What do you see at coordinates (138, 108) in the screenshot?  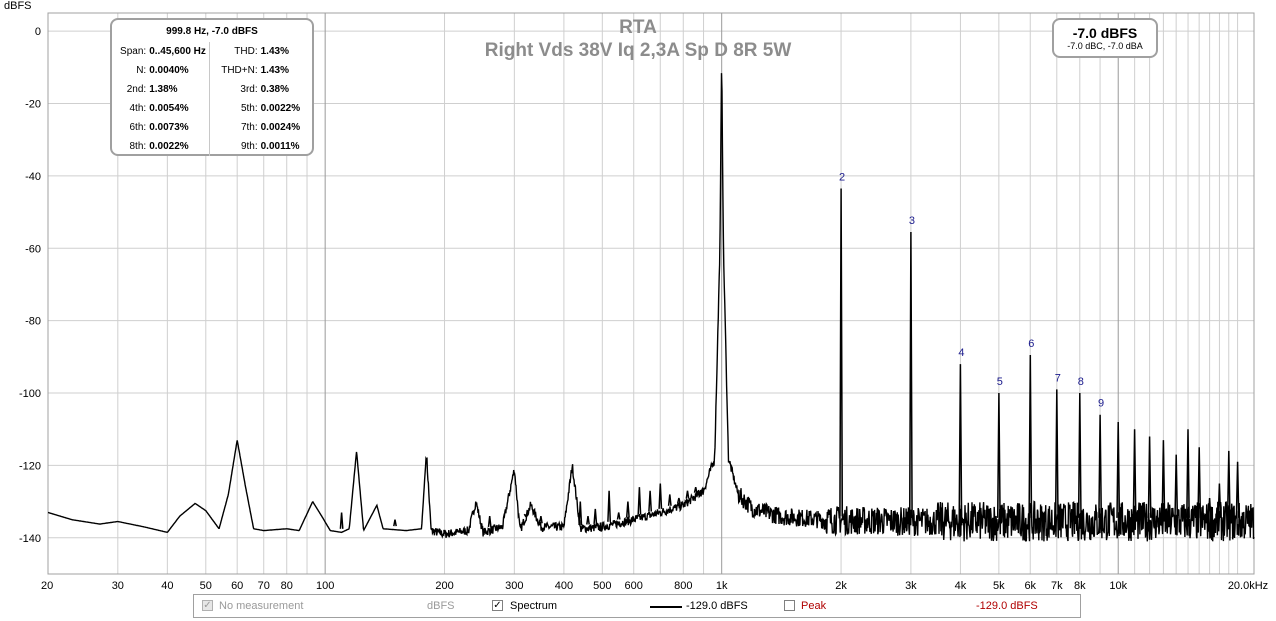 I see `stats-key: 4th:` at bounding box center [138, 108].